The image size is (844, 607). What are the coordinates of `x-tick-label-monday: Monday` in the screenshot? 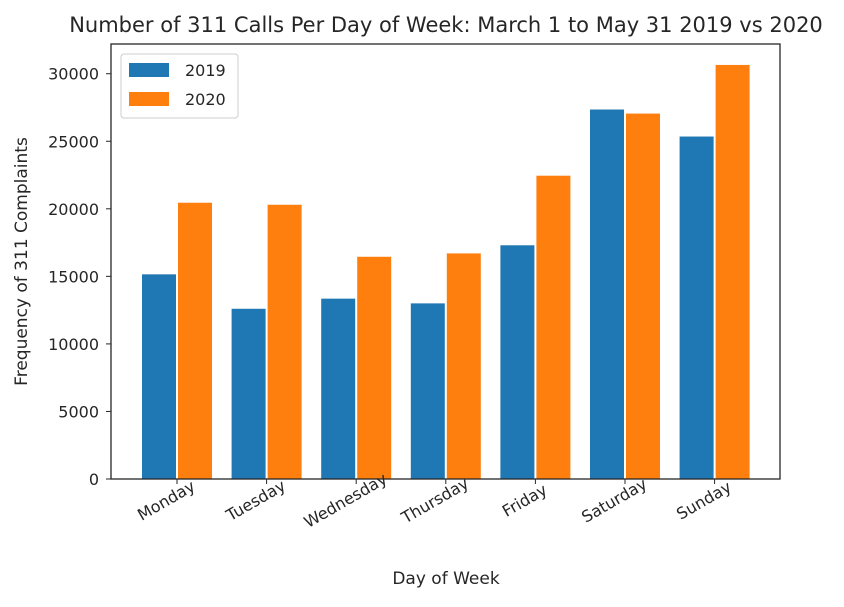 It's located at (166, 500).